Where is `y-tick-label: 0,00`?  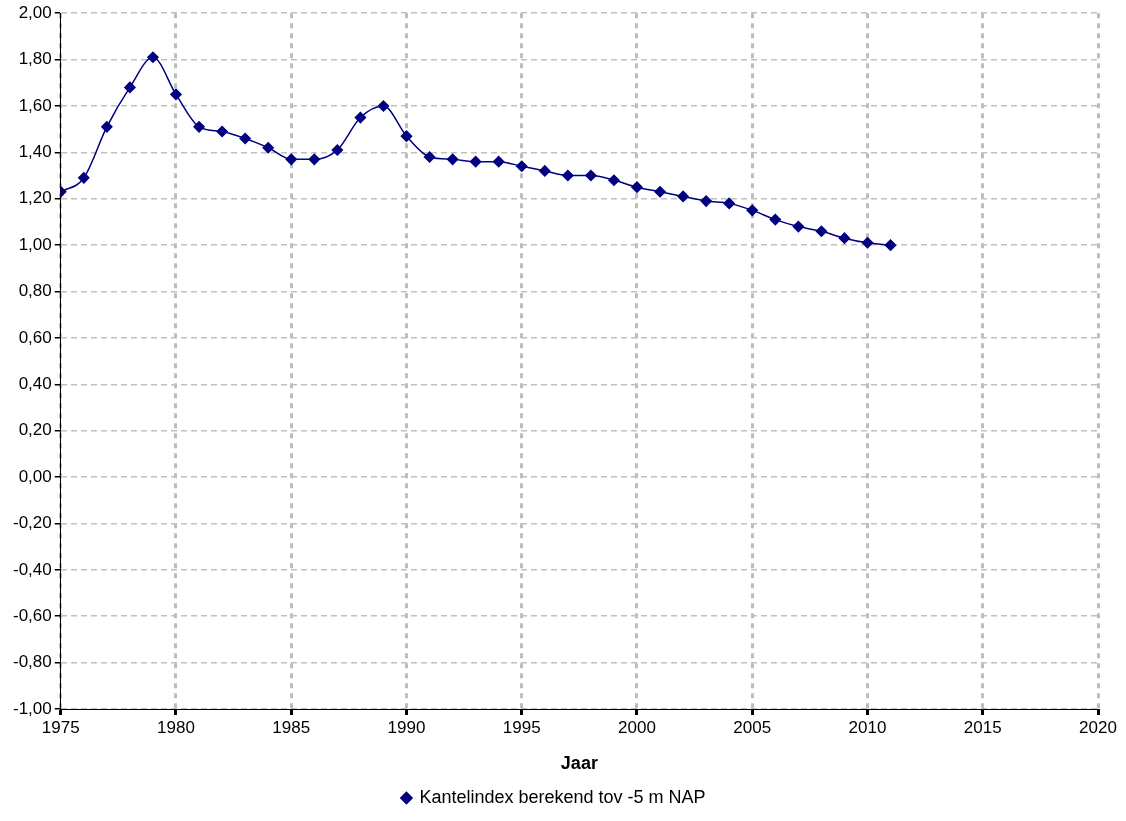 y-tick-label: 0,00 is located at coordinates (35, 476).